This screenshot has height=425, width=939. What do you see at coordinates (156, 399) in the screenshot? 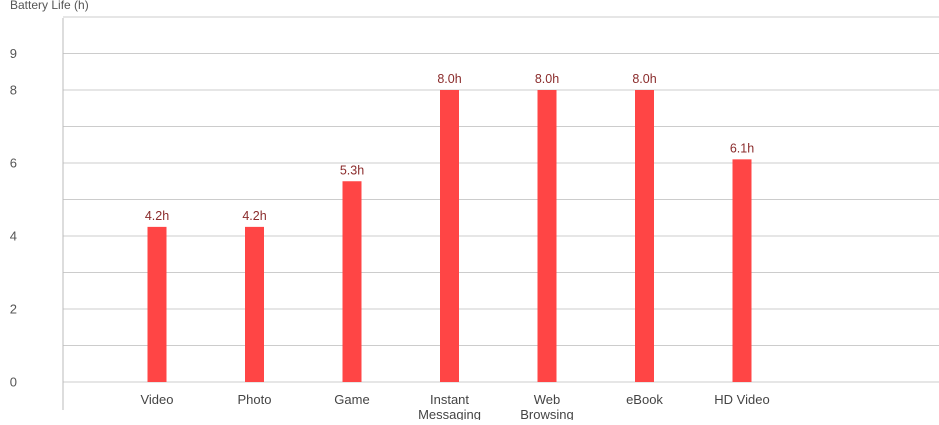
I see `x-tick-label: Video` at bounding box center [156, 399].